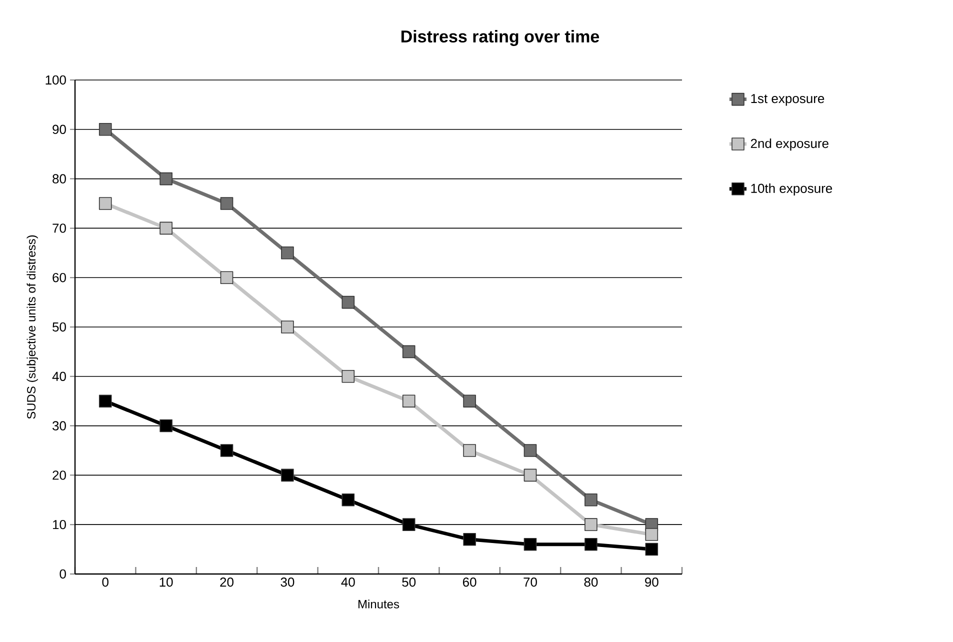 The width and height of the screenshot is (953, 642). What do you see at coordinates (227, 582) in the screenshot?
I see `x-tick-label: 20` at bounding box center [227, 582].